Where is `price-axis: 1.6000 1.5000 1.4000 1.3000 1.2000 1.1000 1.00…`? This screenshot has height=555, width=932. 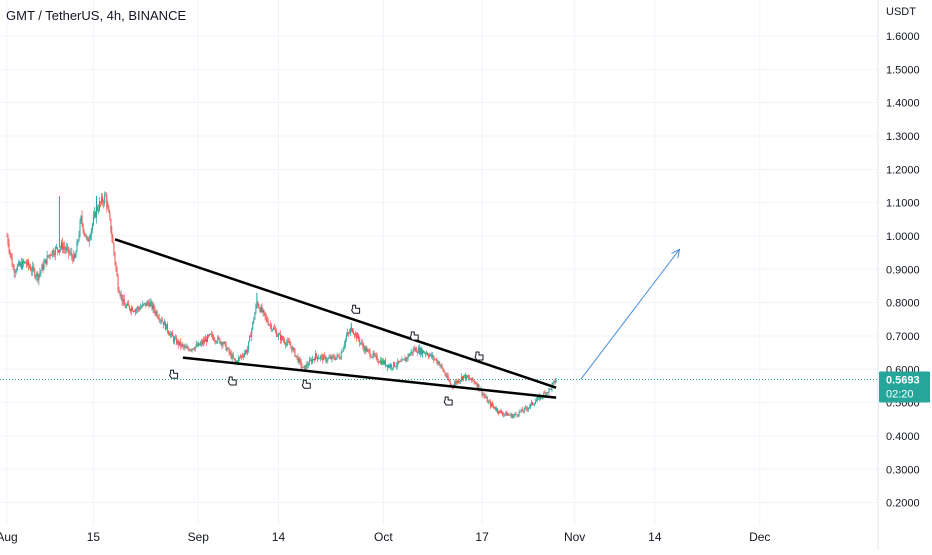 price-axis: 1.6000 1.5000 1.4000 1.3000 1.2000 1.1000 1.00… is located at coordinates (903, 270).